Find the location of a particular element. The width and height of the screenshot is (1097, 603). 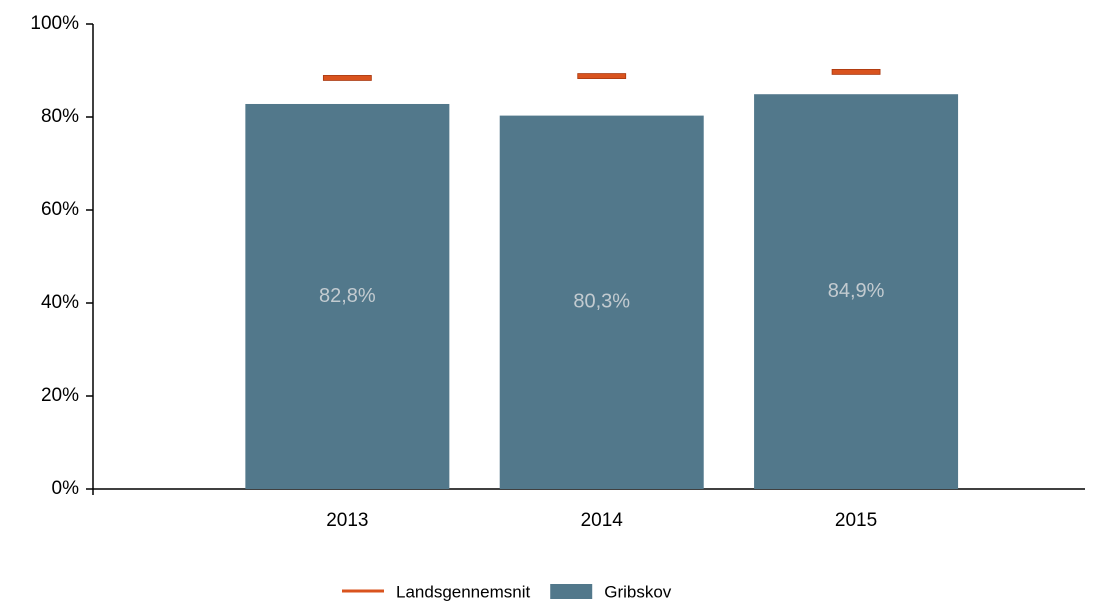

legend-label: Gribskov is located at coordinates (638, 591).